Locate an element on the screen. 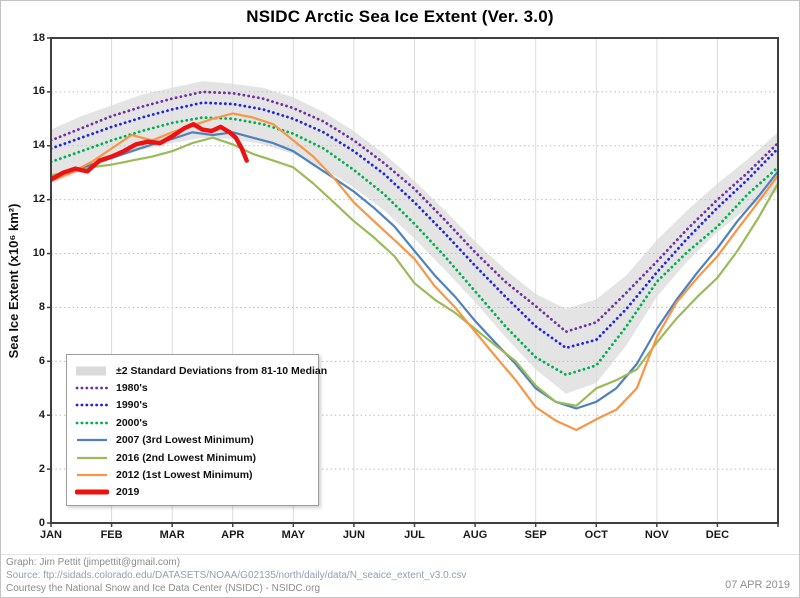 The height and width of the screenshot is (598, 800). x-tick-label: MAY is located at coordinates (293, 535).